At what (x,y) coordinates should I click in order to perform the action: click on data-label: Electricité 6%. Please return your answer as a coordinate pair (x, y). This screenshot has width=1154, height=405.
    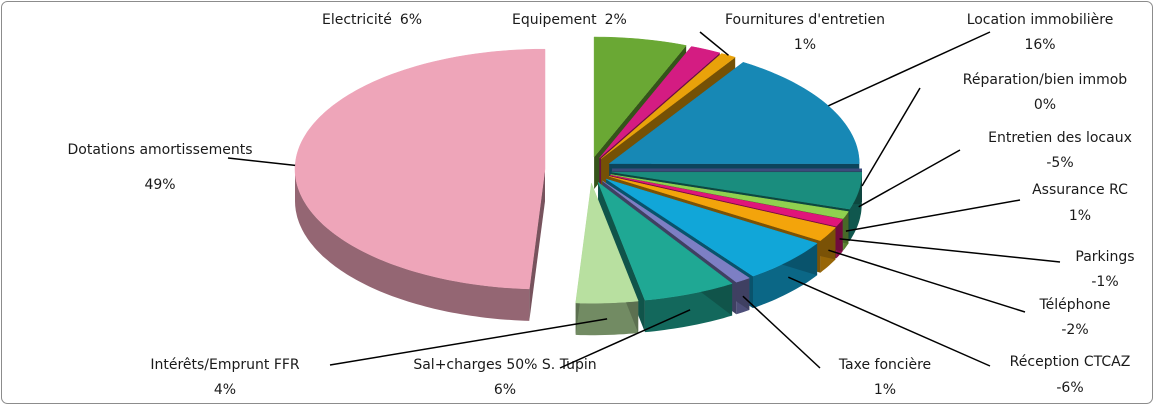
    Looking at the image, I should click on (372, 20).